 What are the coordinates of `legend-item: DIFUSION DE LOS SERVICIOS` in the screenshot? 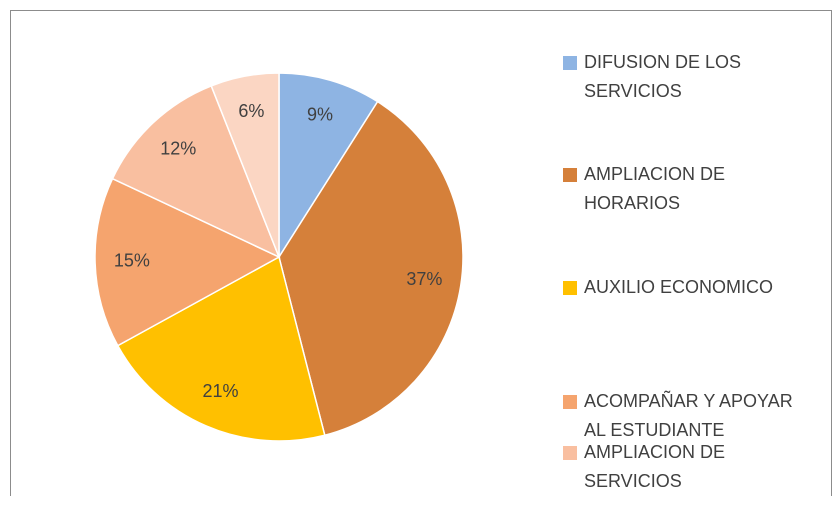 It's located at (688, 88).